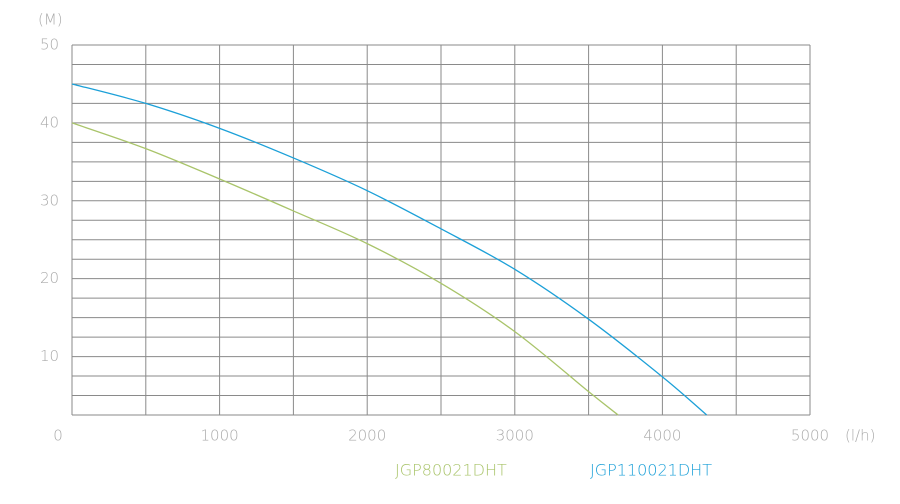 The width and height of the screenshot is (900, 504). I want to click on x-tick-label: 1000, so click(220, 436).